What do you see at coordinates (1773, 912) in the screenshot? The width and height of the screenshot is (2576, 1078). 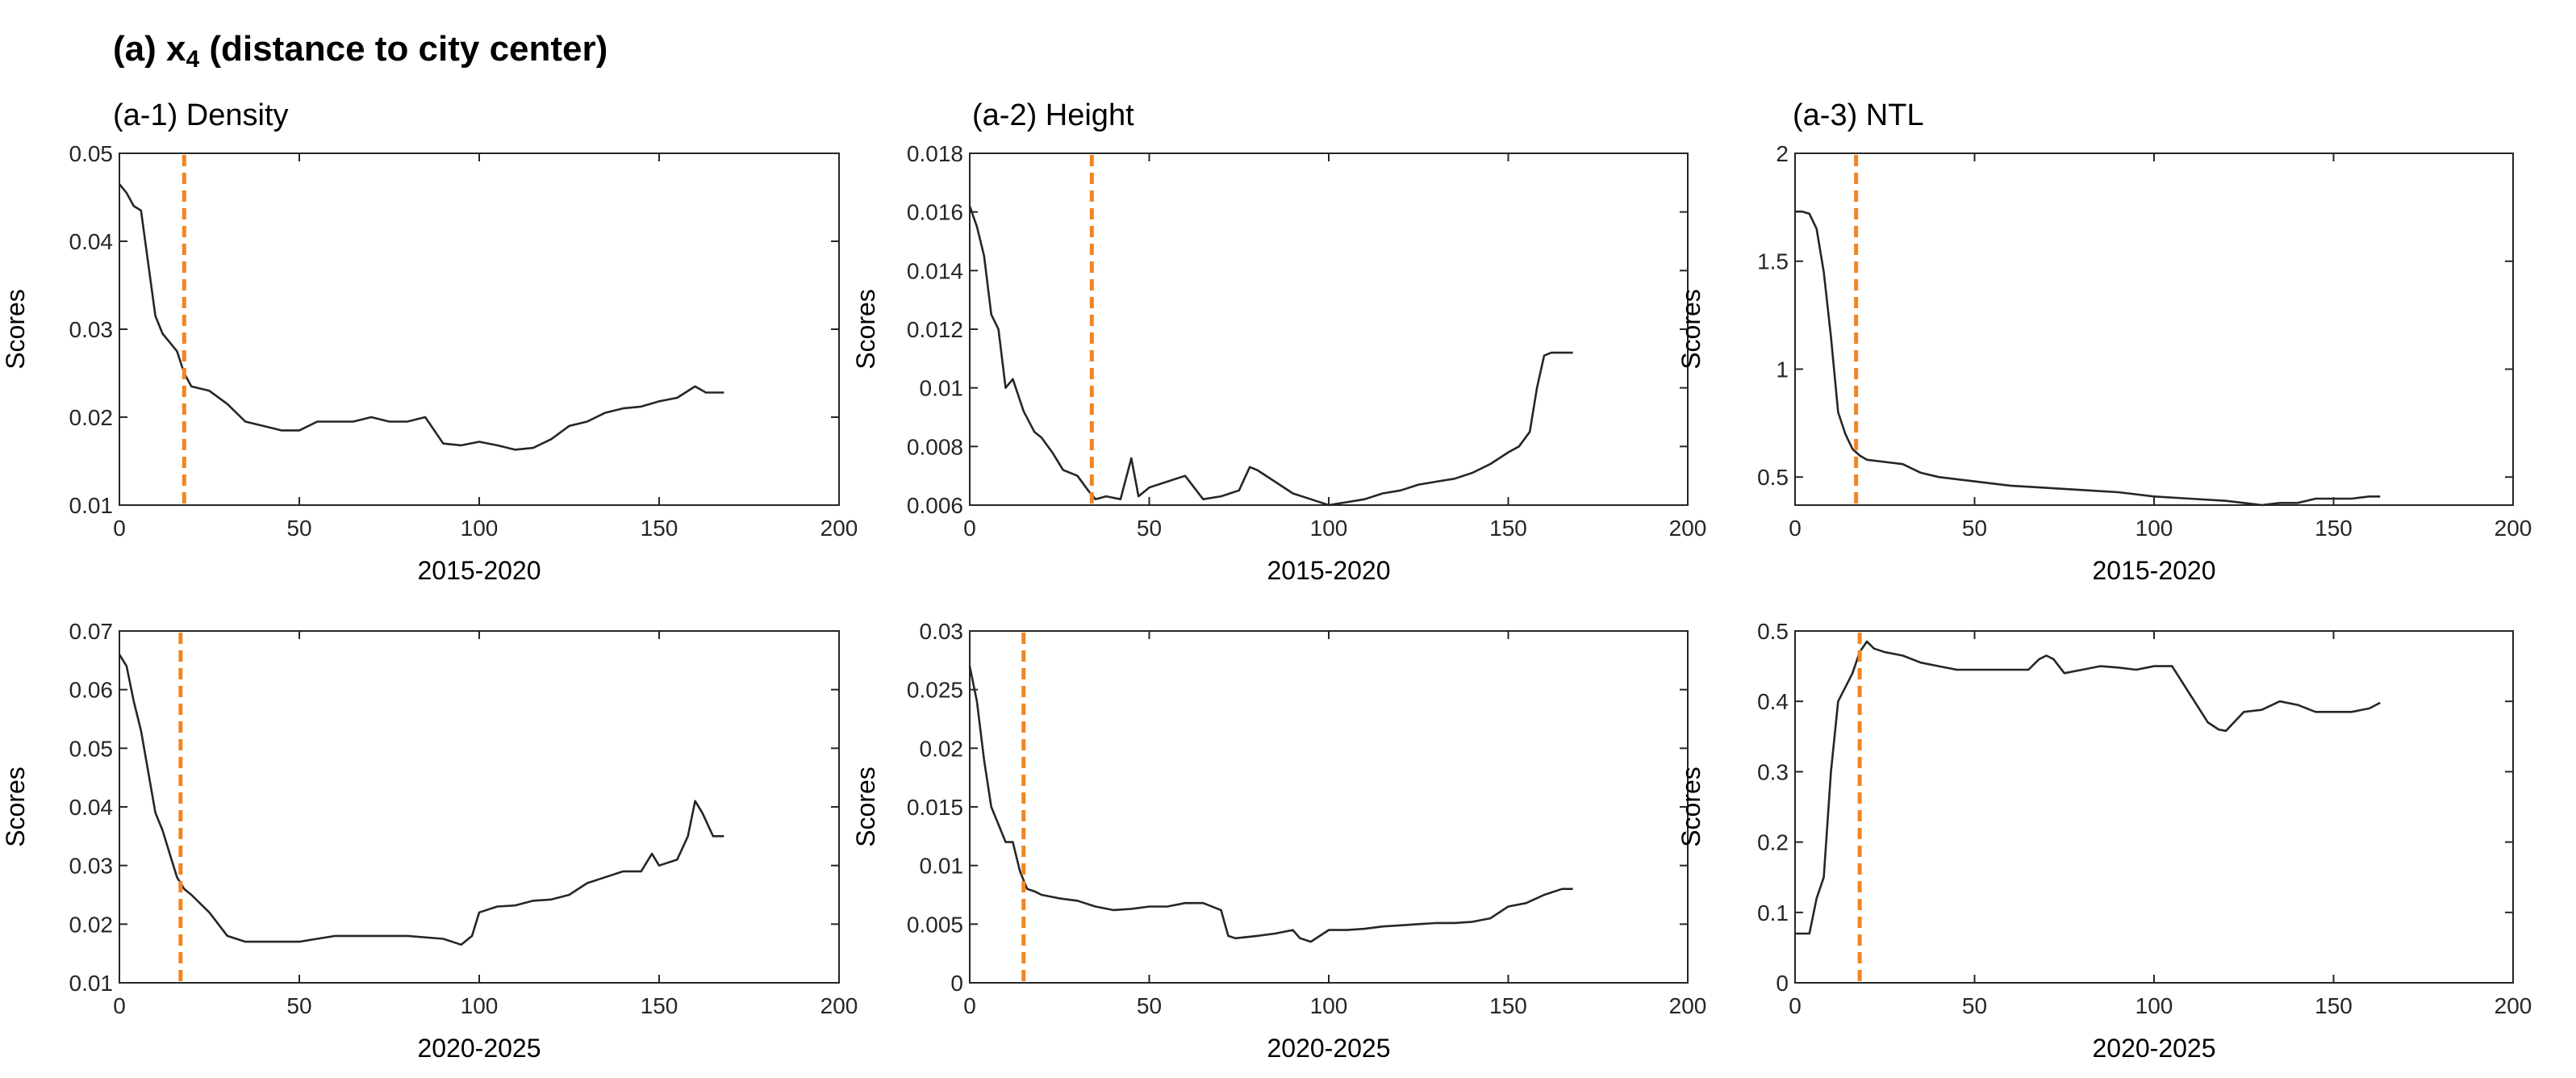 I see `y-tick-label: 0.1` at bounding box center [1773, 912].